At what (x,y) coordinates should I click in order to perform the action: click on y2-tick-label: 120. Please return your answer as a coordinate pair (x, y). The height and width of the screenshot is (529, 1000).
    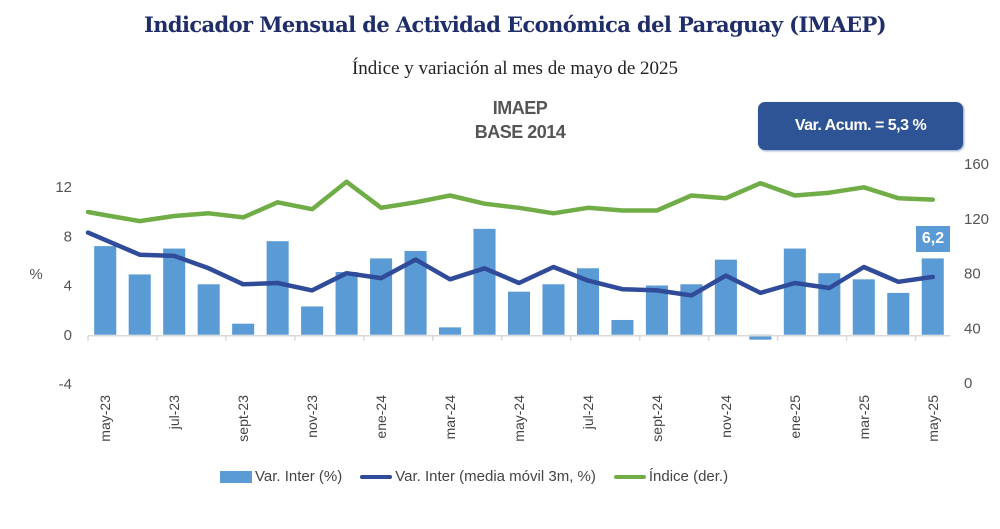
    Looking at the image, I should click on (976, 219).